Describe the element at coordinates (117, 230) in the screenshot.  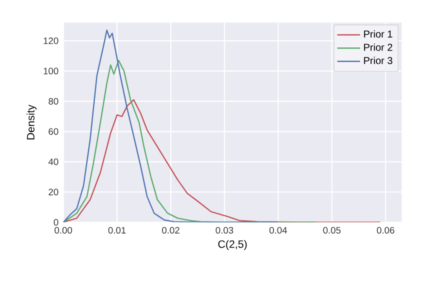
I see `x-tick-label: 0.01` at that location.